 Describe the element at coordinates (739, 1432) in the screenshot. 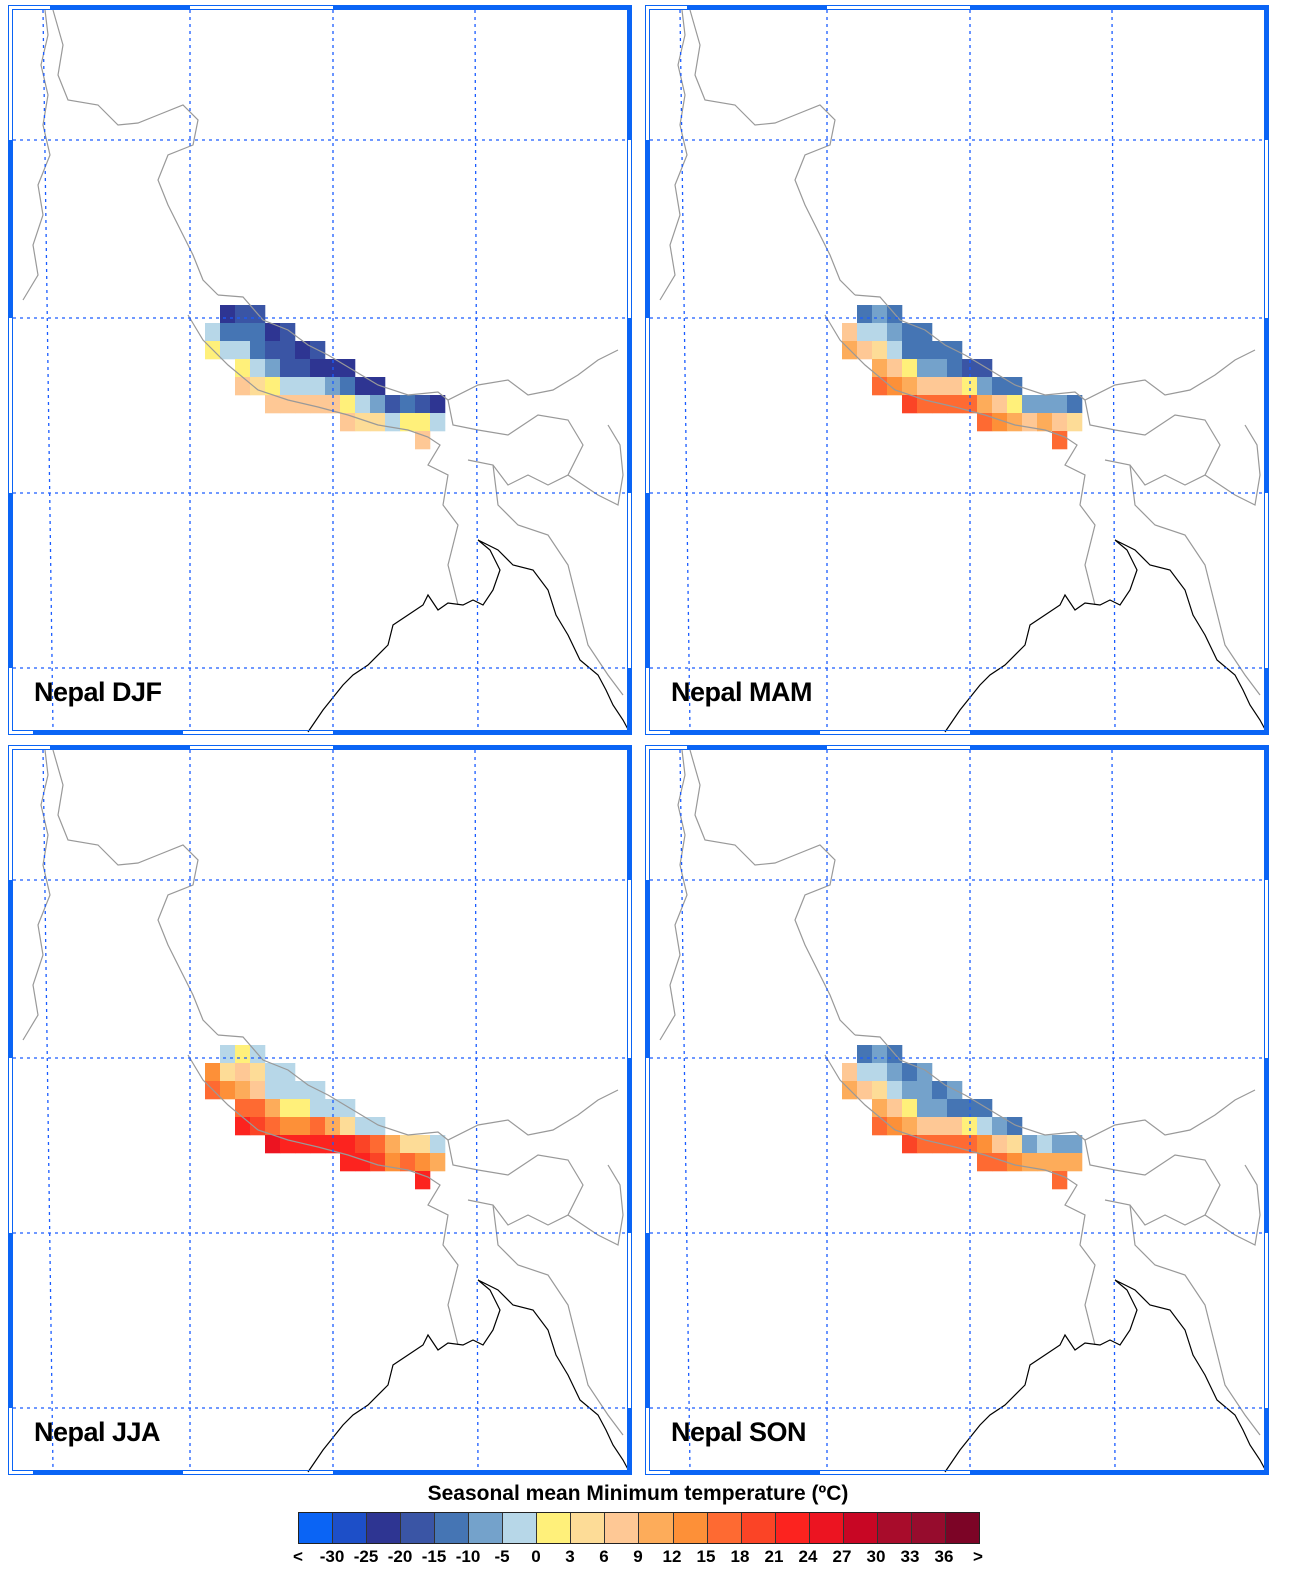

I see `panel-title: Nepal SON` at that location.